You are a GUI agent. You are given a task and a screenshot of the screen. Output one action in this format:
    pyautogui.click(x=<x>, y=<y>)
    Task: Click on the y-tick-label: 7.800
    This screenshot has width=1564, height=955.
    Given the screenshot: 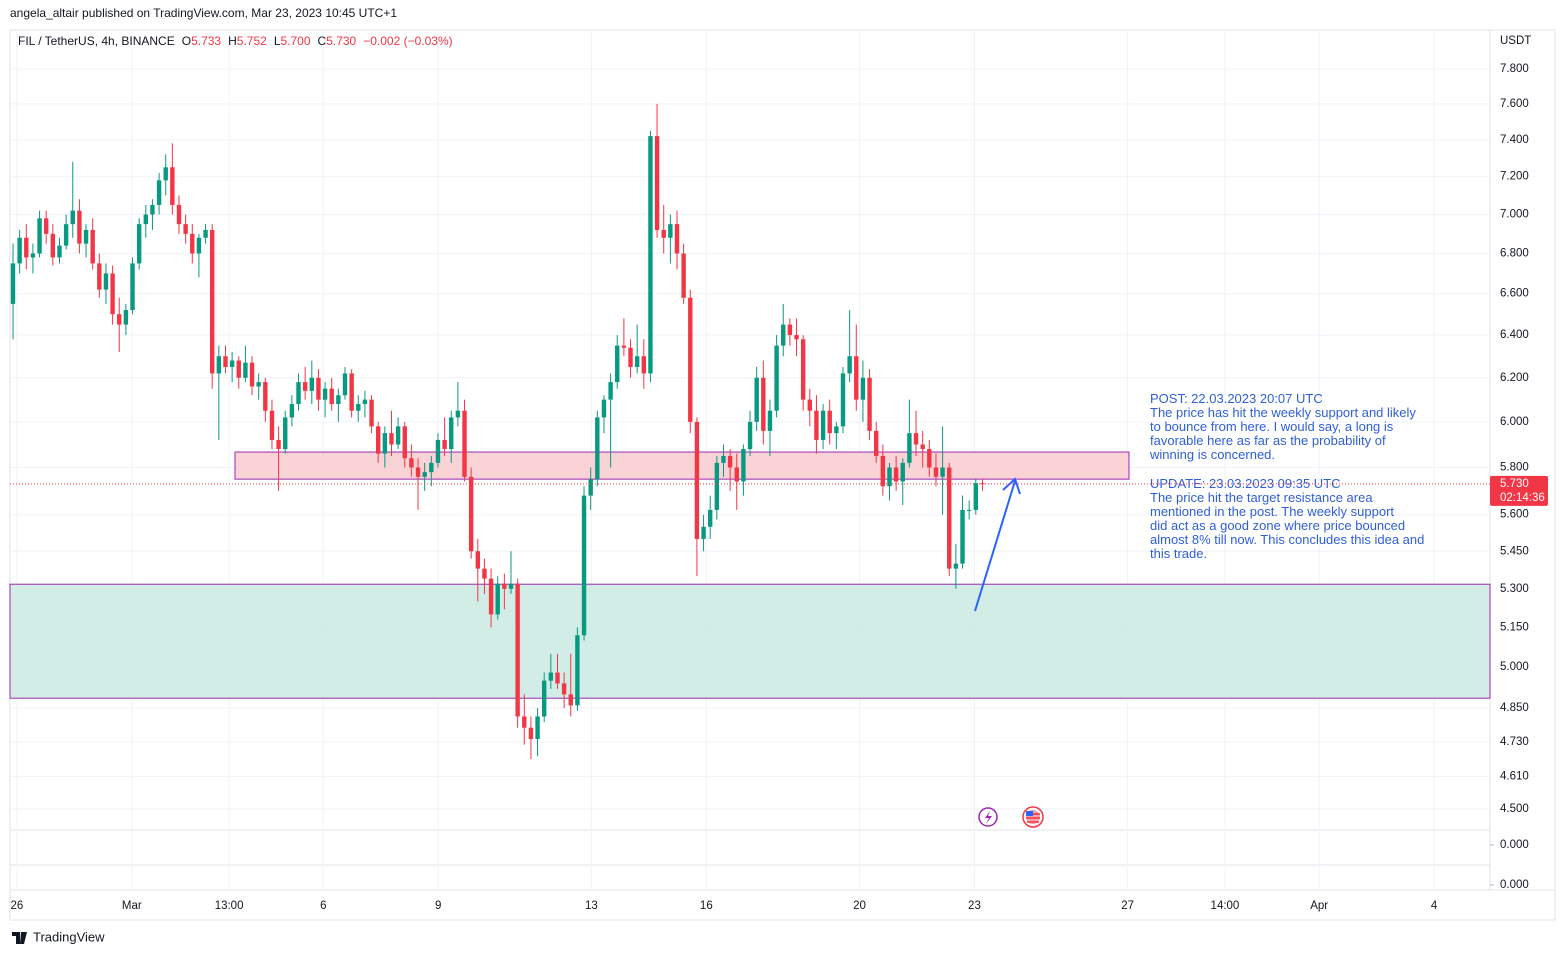 What is the action you would take?
    pyautogui.click(x=1514, y=69)
    